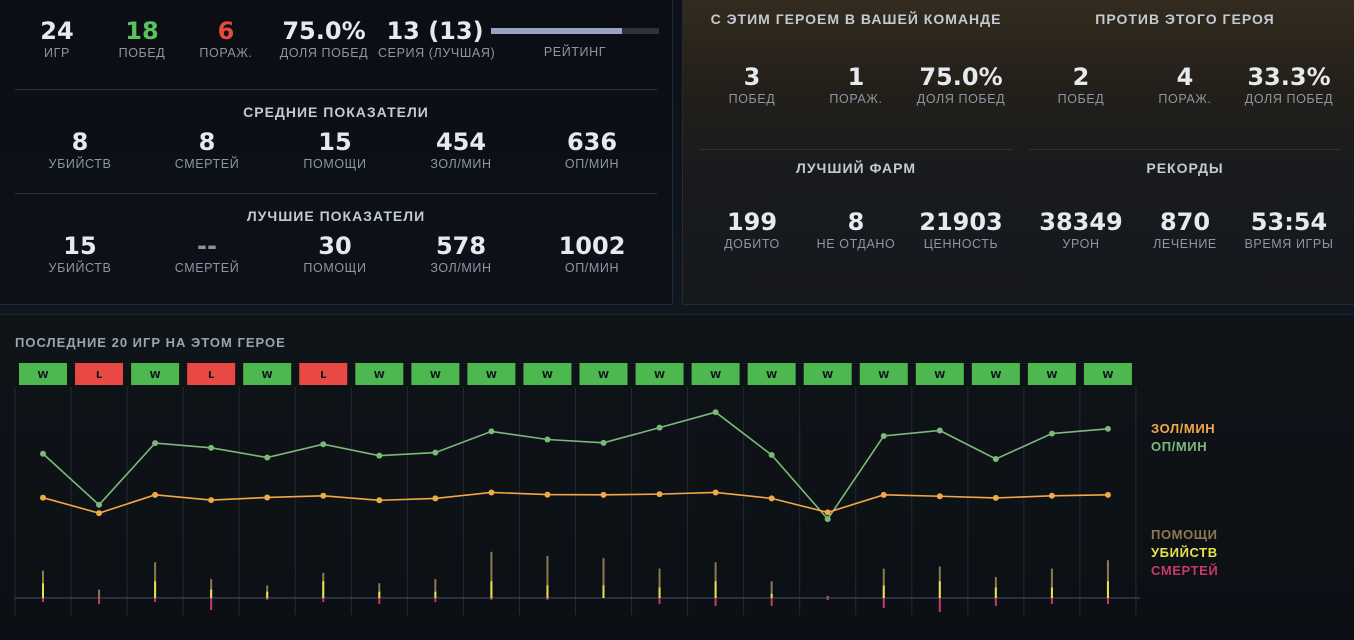 The image size is (1354, 640). Describe the element at coordinates (856, 244) in the screenshot. I see `stat-label: НЕ ОТДАНО` at that location.